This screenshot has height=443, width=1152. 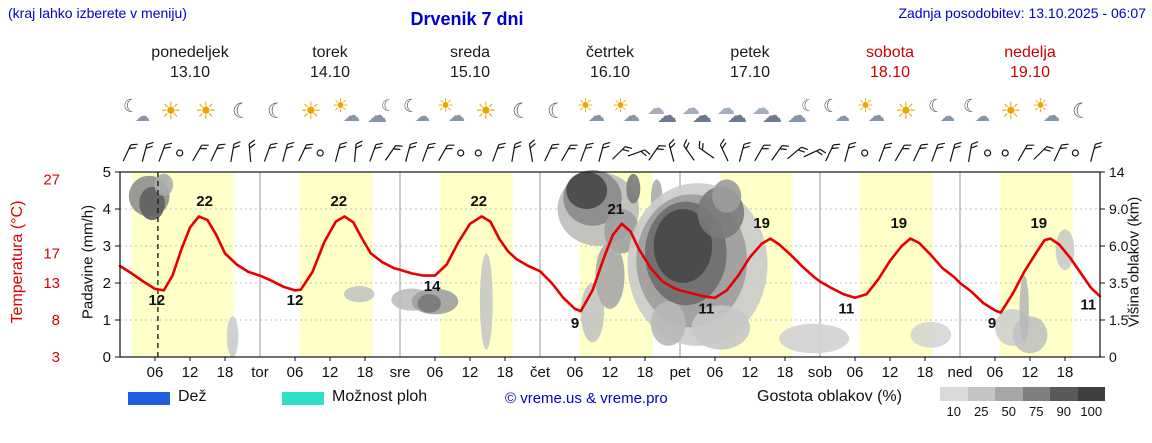 I want to click on rain-legend-label: Dež, so click(x=192, y=396).